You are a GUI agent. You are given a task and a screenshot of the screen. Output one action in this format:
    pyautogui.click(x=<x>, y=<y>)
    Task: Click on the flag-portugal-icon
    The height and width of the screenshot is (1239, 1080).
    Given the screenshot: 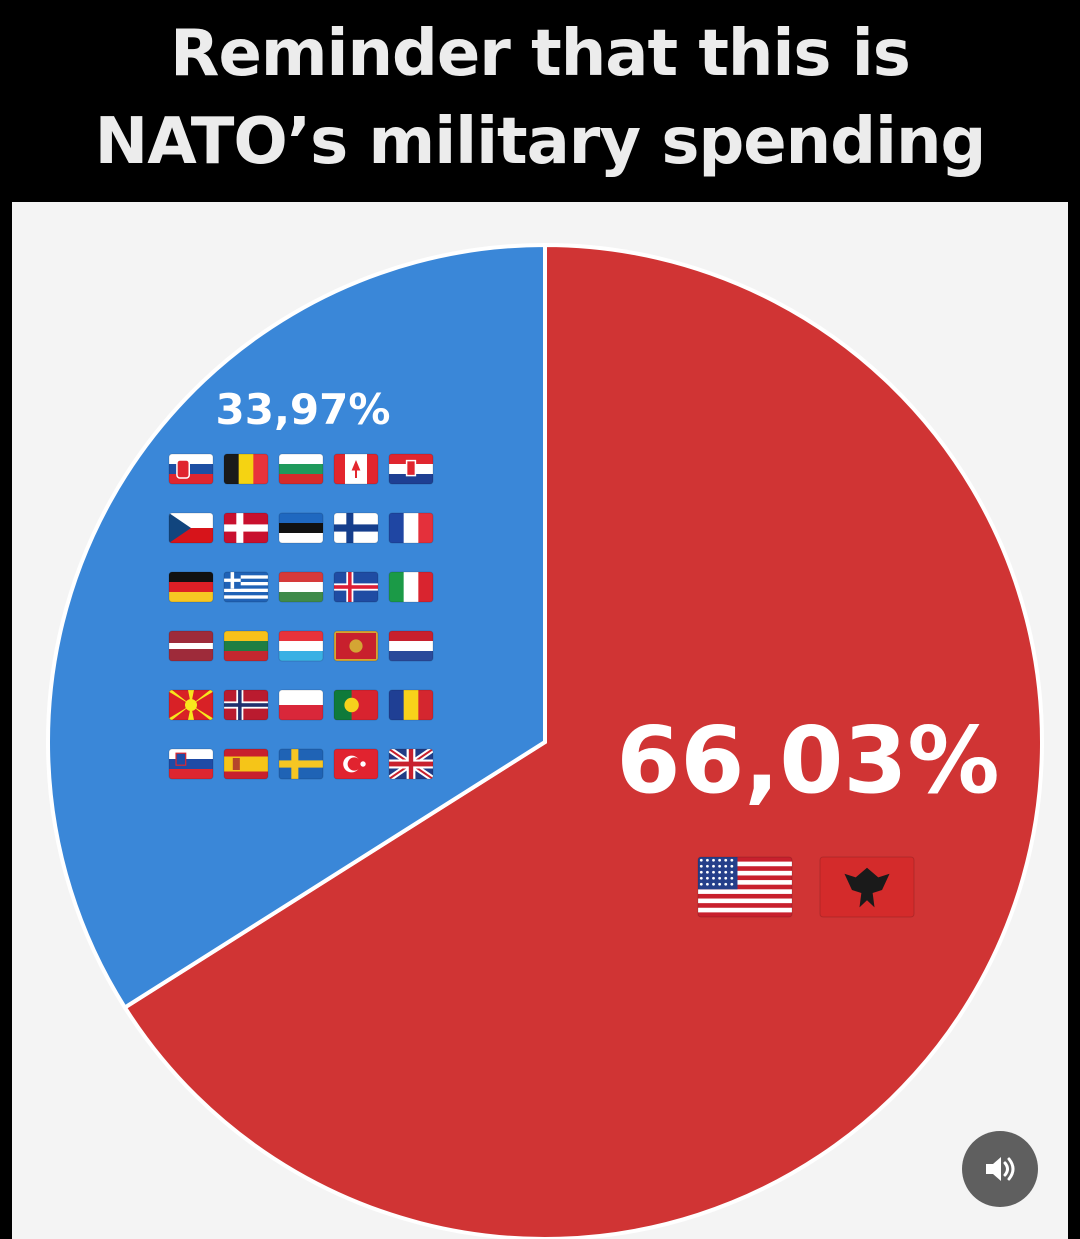 What is the action you would take?
    pyautogui.click(x=356, y=705)
    